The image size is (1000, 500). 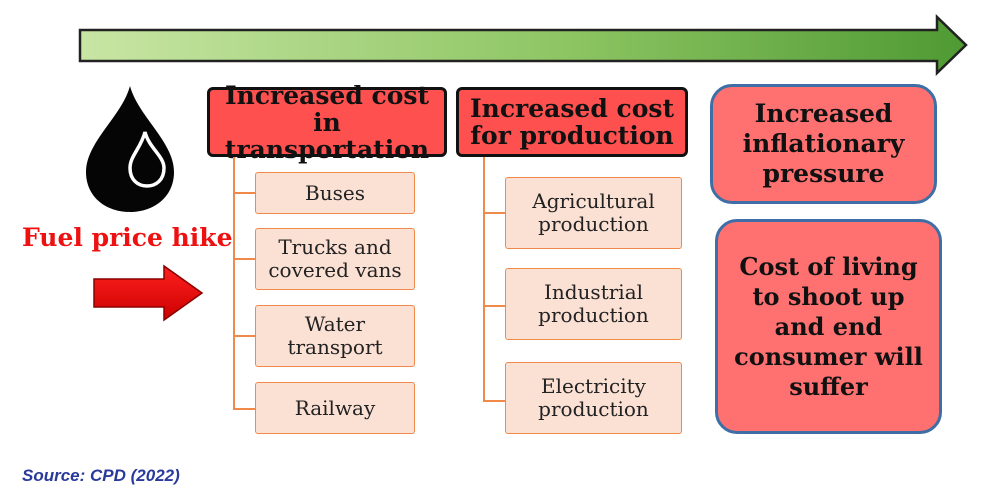 I want to click on production-cost-header: Increased cost for production, so click(x=572, y=122).